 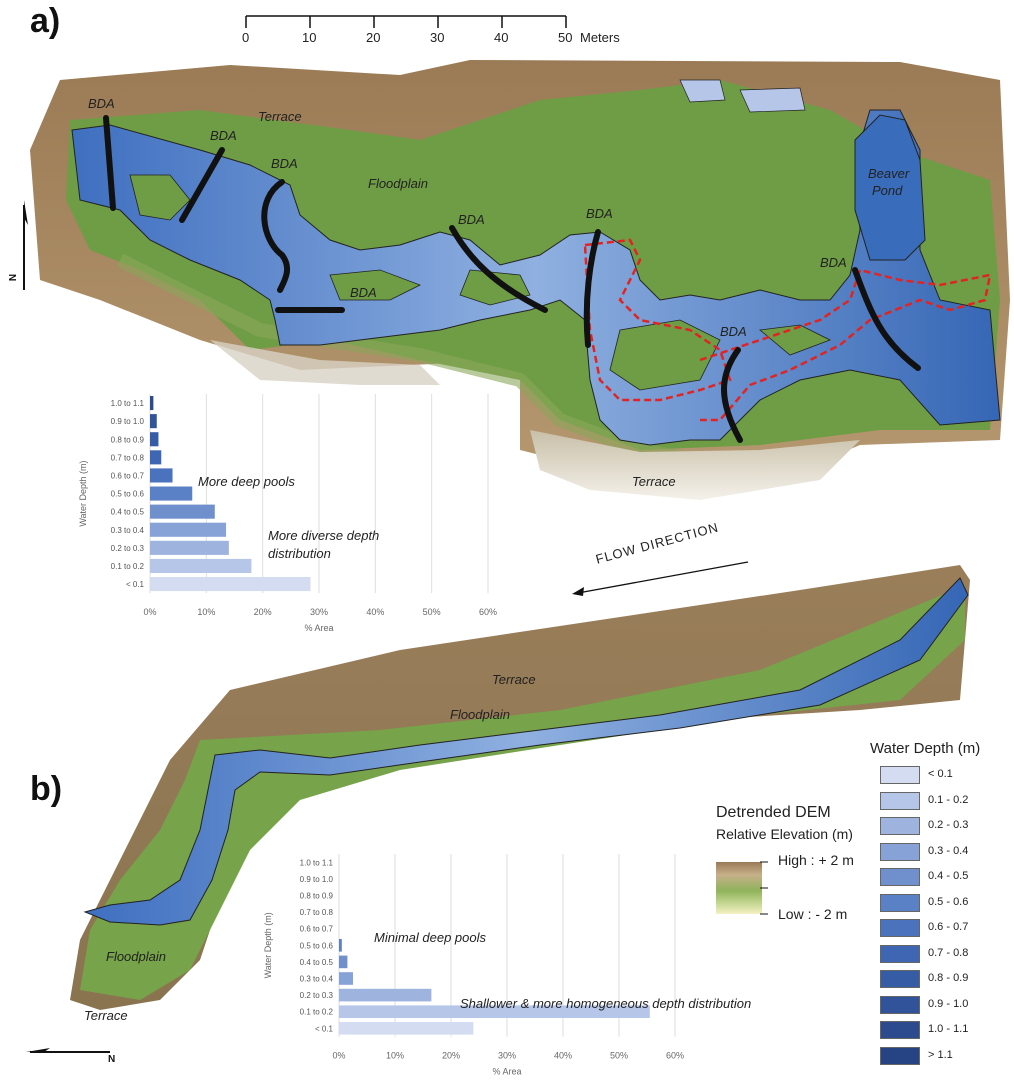 I want to click on chart-a-note-deep: More deep pools, so click(x=246, y=481).